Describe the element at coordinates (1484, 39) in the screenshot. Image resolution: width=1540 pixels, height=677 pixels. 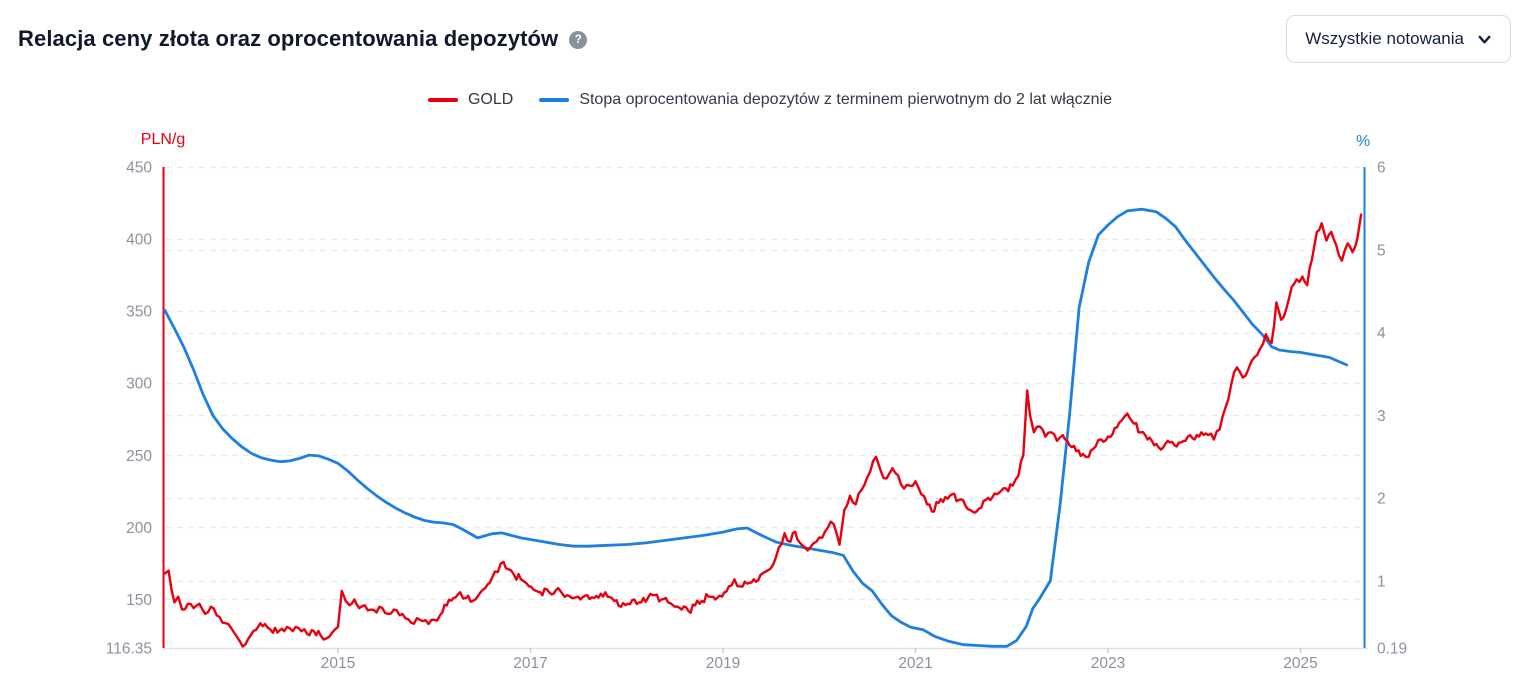
I see `chevron-down-icon` at that location.